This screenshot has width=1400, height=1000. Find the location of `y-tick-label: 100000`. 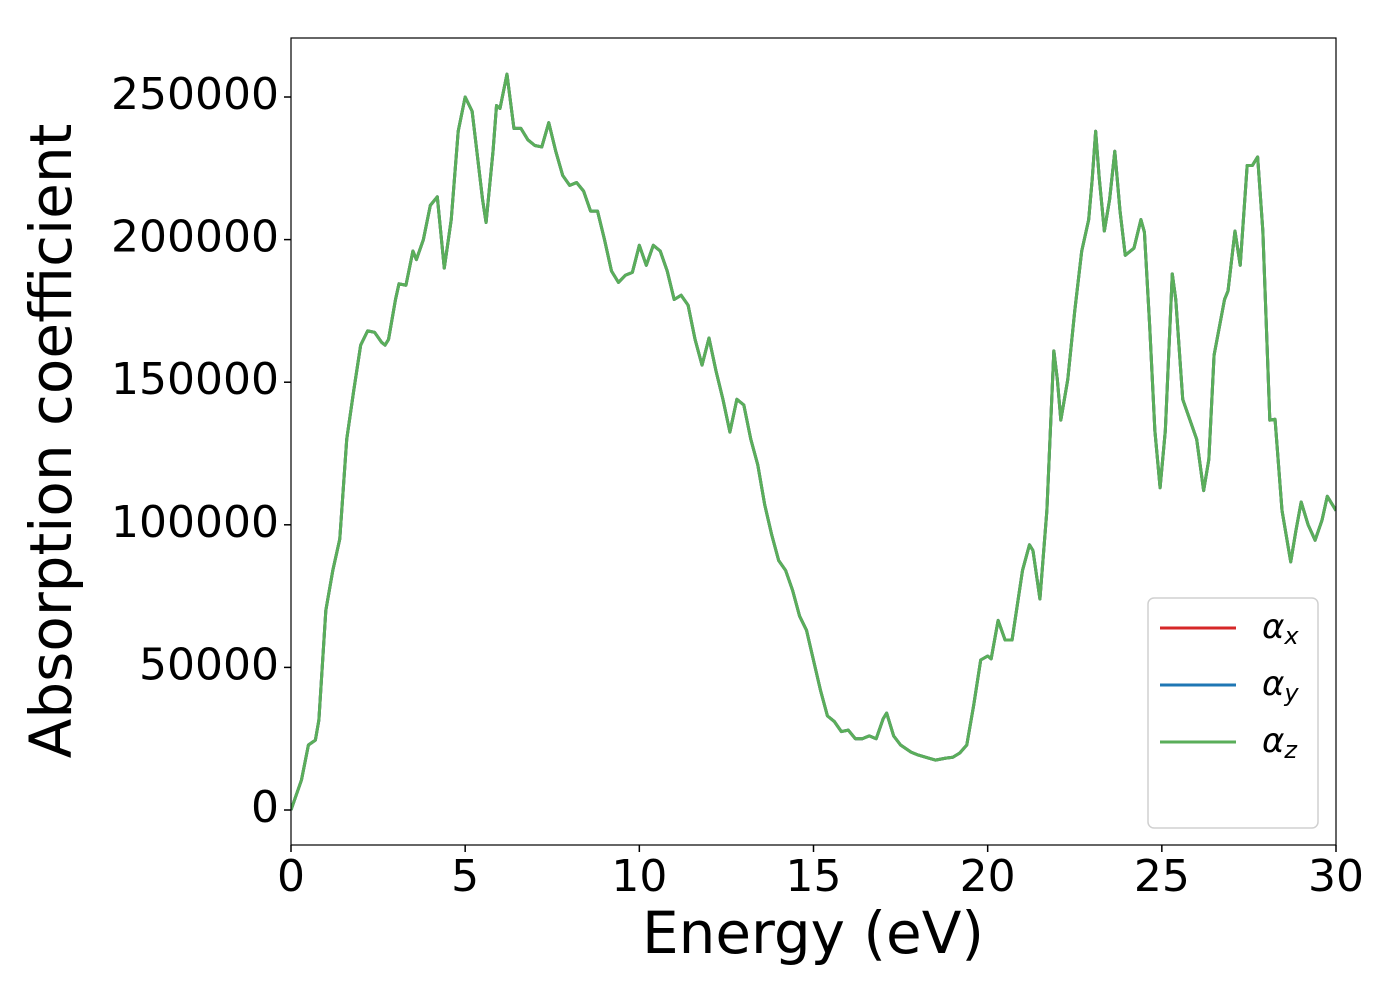

y-tick-label: 100000 is located at coordinates (195, 522).